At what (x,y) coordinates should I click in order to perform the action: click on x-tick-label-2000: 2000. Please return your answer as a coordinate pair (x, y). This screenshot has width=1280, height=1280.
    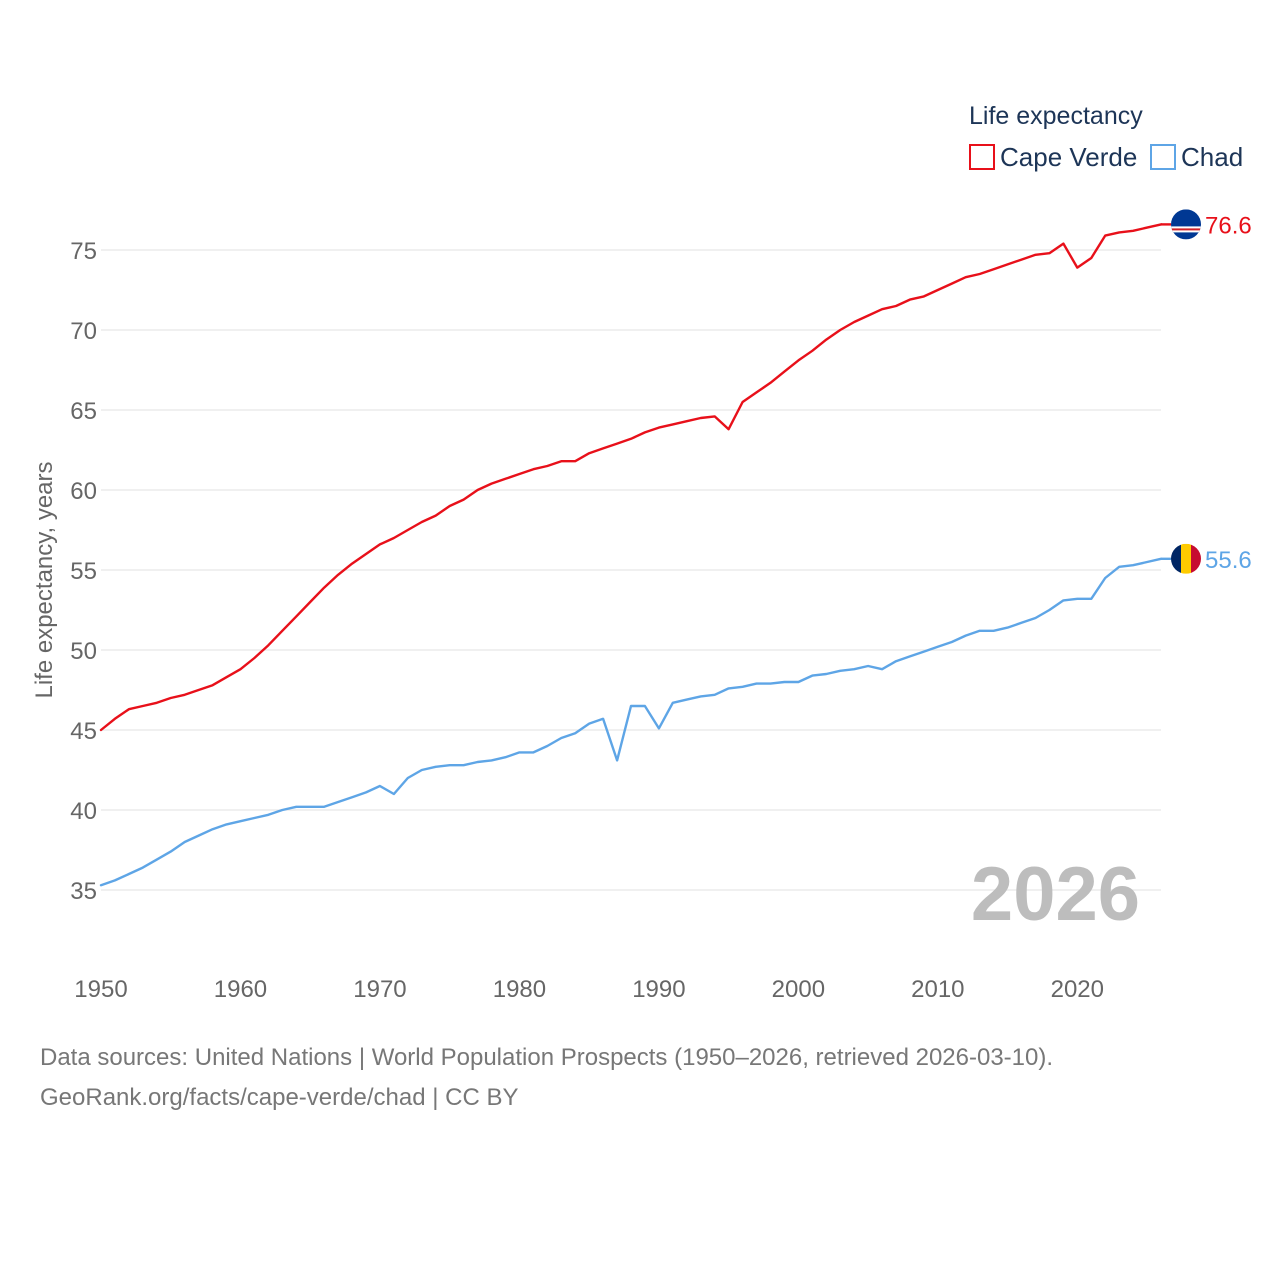
    Looking at the image, I should click on (798, 989).